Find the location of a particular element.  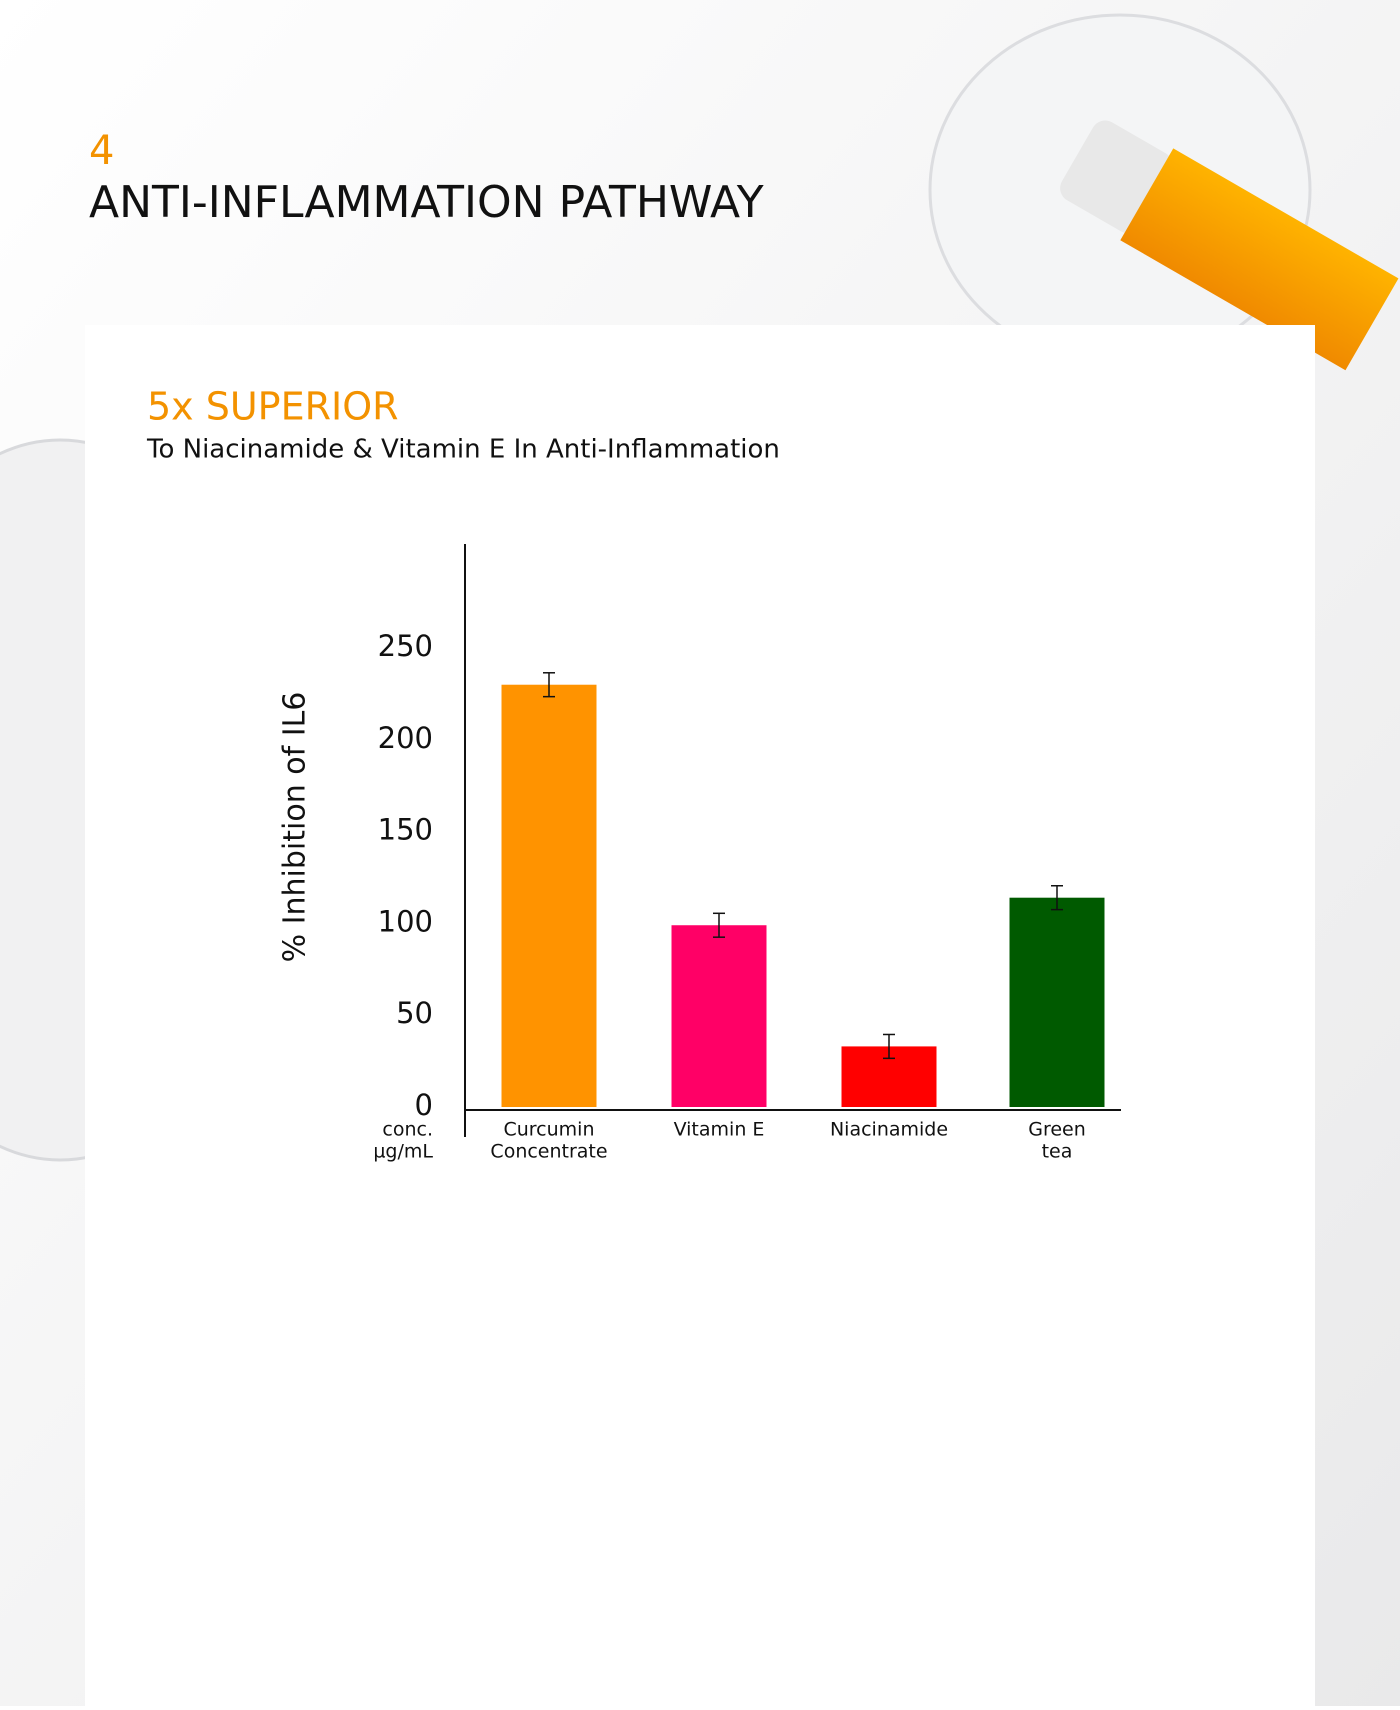

x-unit-label: conc. is located at coordinates (407, 1130).